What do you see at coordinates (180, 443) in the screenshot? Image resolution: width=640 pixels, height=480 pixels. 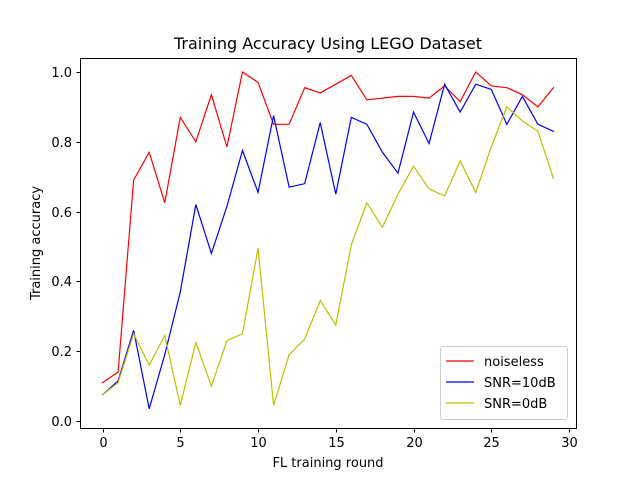 I see `x-tick-label: 5` at bounding box center [180, 443].